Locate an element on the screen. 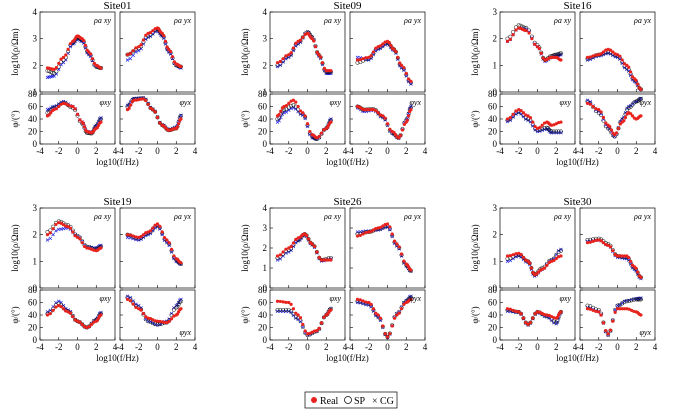 The image size is (700, 411). x-tick-label: -4 is located at coordinates (40, 151).